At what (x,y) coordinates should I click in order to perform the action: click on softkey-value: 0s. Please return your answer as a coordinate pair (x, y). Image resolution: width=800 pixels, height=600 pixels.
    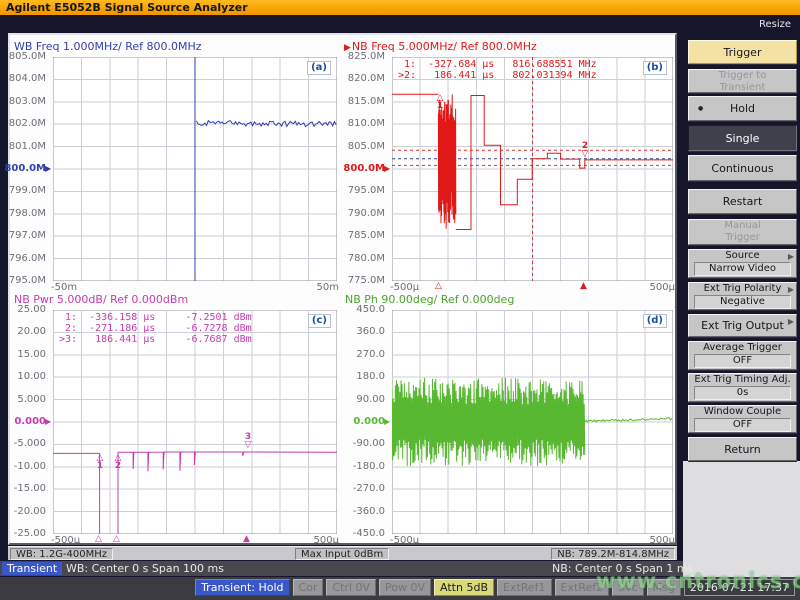
    Looking at the image, I should click on (742, 393).